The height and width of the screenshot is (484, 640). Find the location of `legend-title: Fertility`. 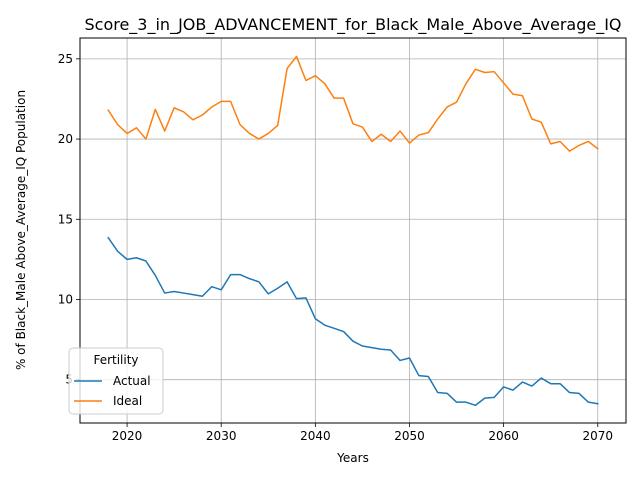

legend-title: Fertility is located at coordinates (115, 360).